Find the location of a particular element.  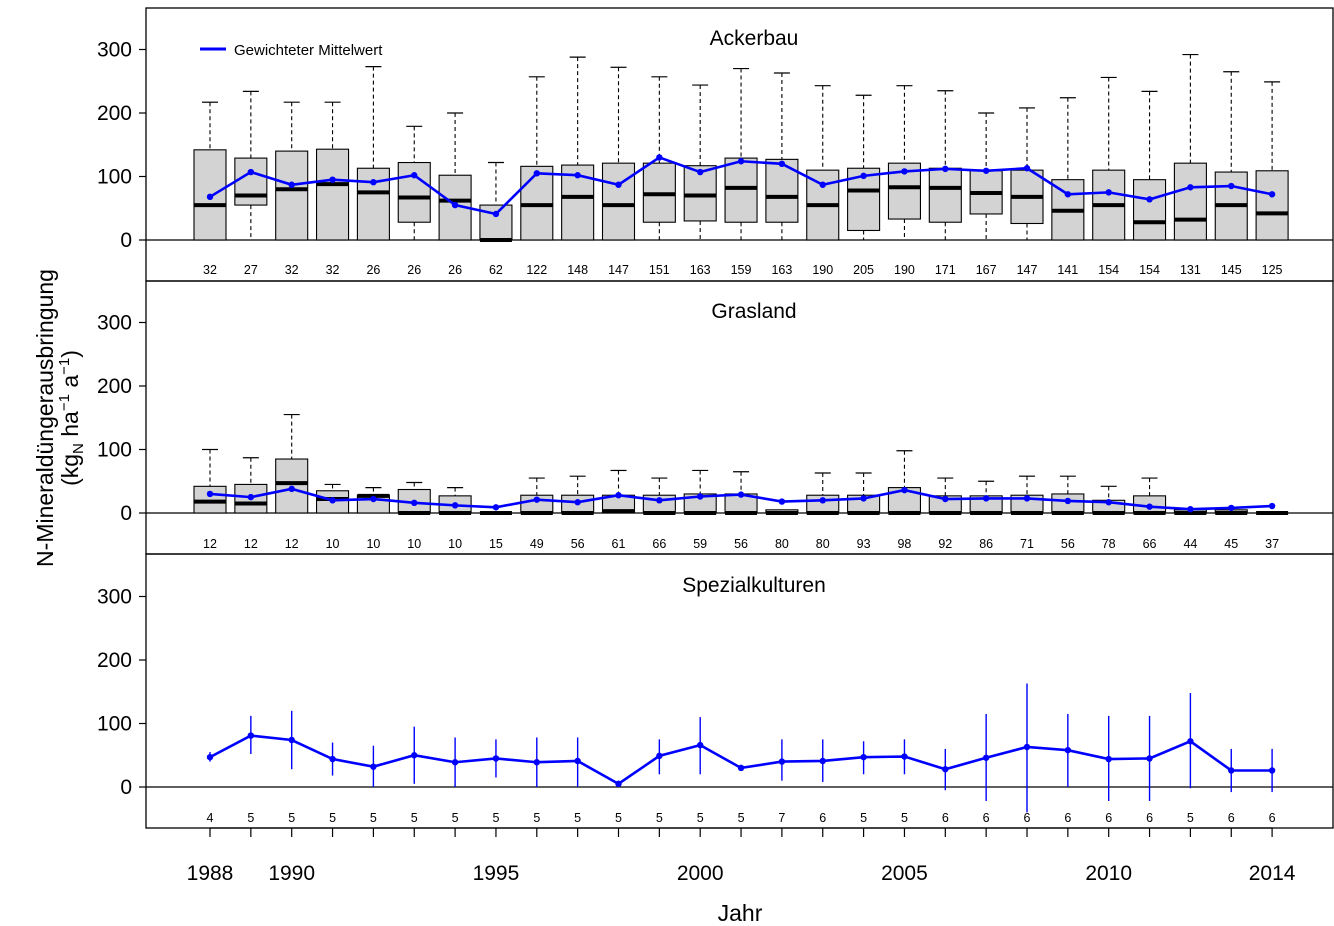

y-axis-title-unit: (kgN ha−1 a−1) is located at coordinates (71, 418).